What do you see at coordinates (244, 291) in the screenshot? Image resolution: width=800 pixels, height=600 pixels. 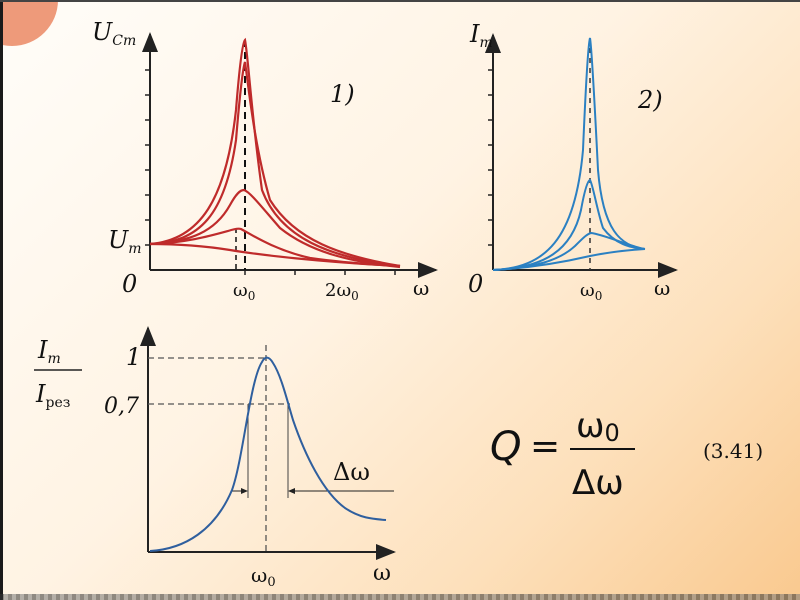 I see `g1-x-tick-w0: ω0` at bounding box center [244, 291].